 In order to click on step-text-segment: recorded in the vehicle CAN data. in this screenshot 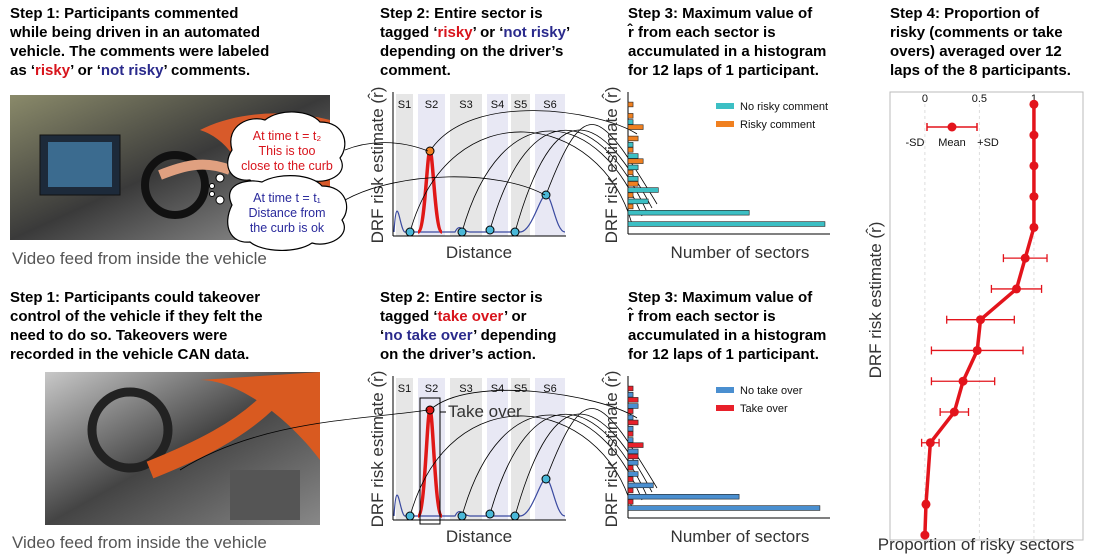, I will do `click(129, 354)`.